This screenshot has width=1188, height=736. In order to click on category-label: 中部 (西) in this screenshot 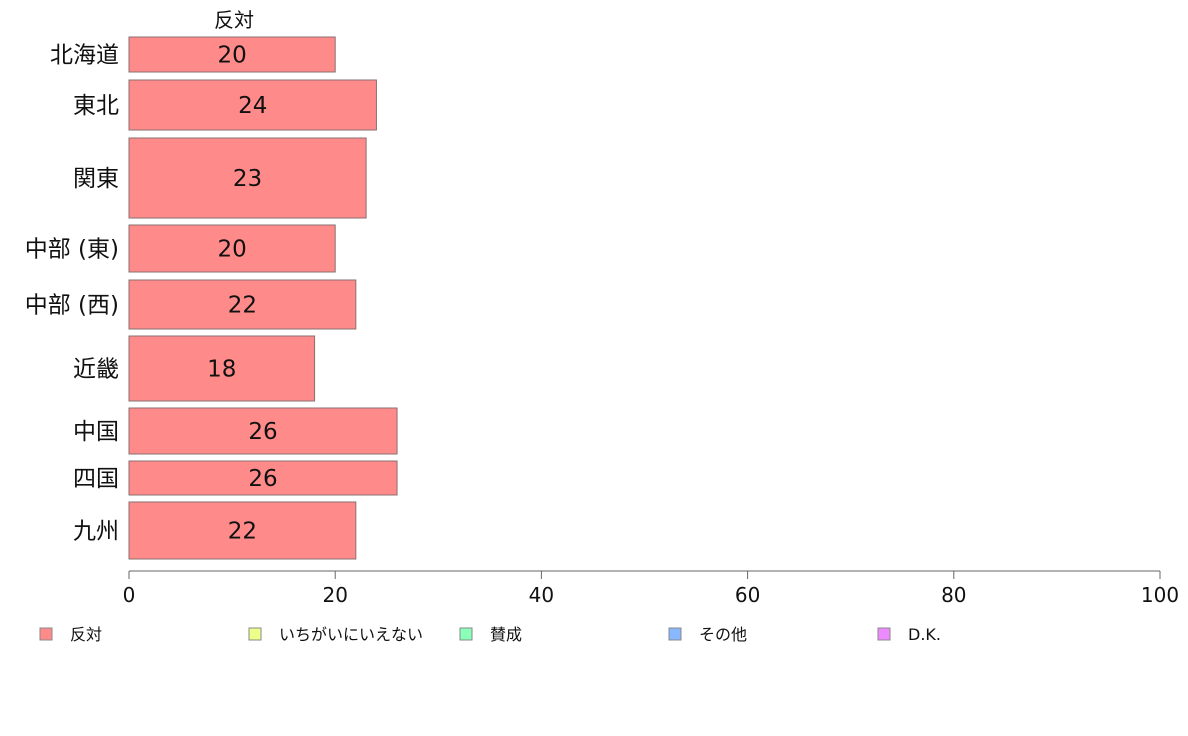, I will do `click(72, 306)`.